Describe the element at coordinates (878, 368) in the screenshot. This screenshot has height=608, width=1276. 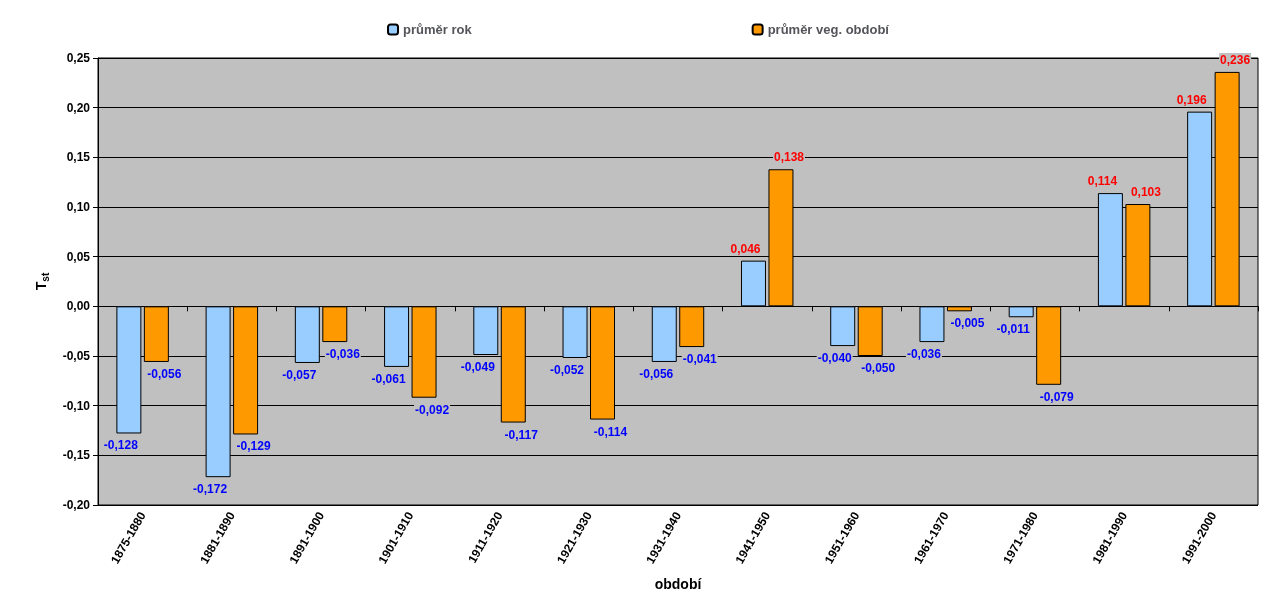
I see `data-label: -0,050` at that location.